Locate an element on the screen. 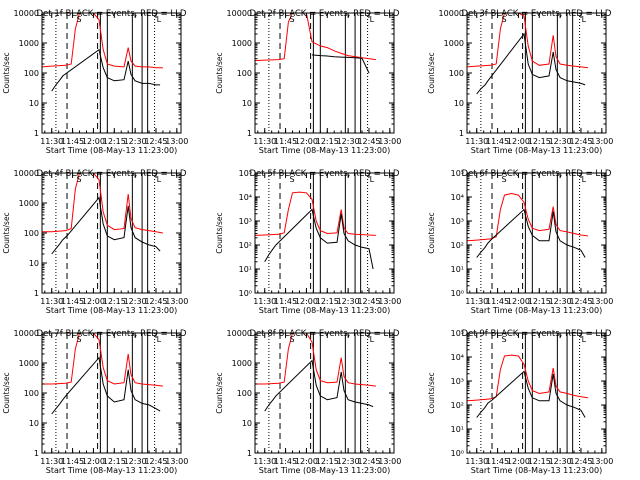  plot-frame is located at coordinates (536, 393).